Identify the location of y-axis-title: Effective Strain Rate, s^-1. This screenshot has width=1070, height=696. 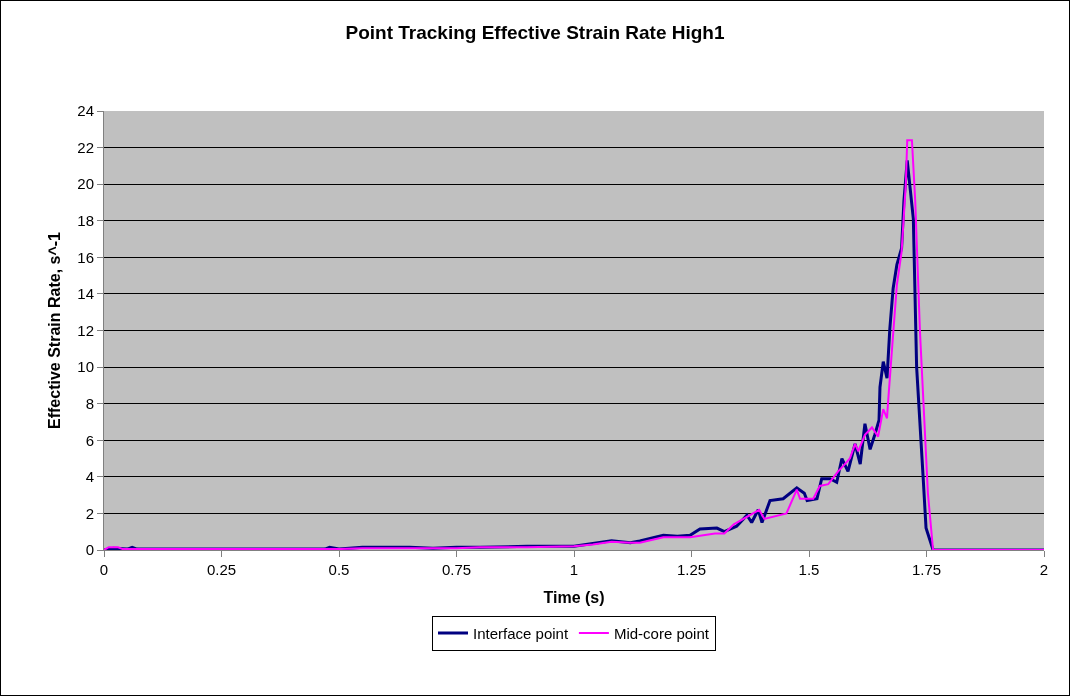
(55, 330).